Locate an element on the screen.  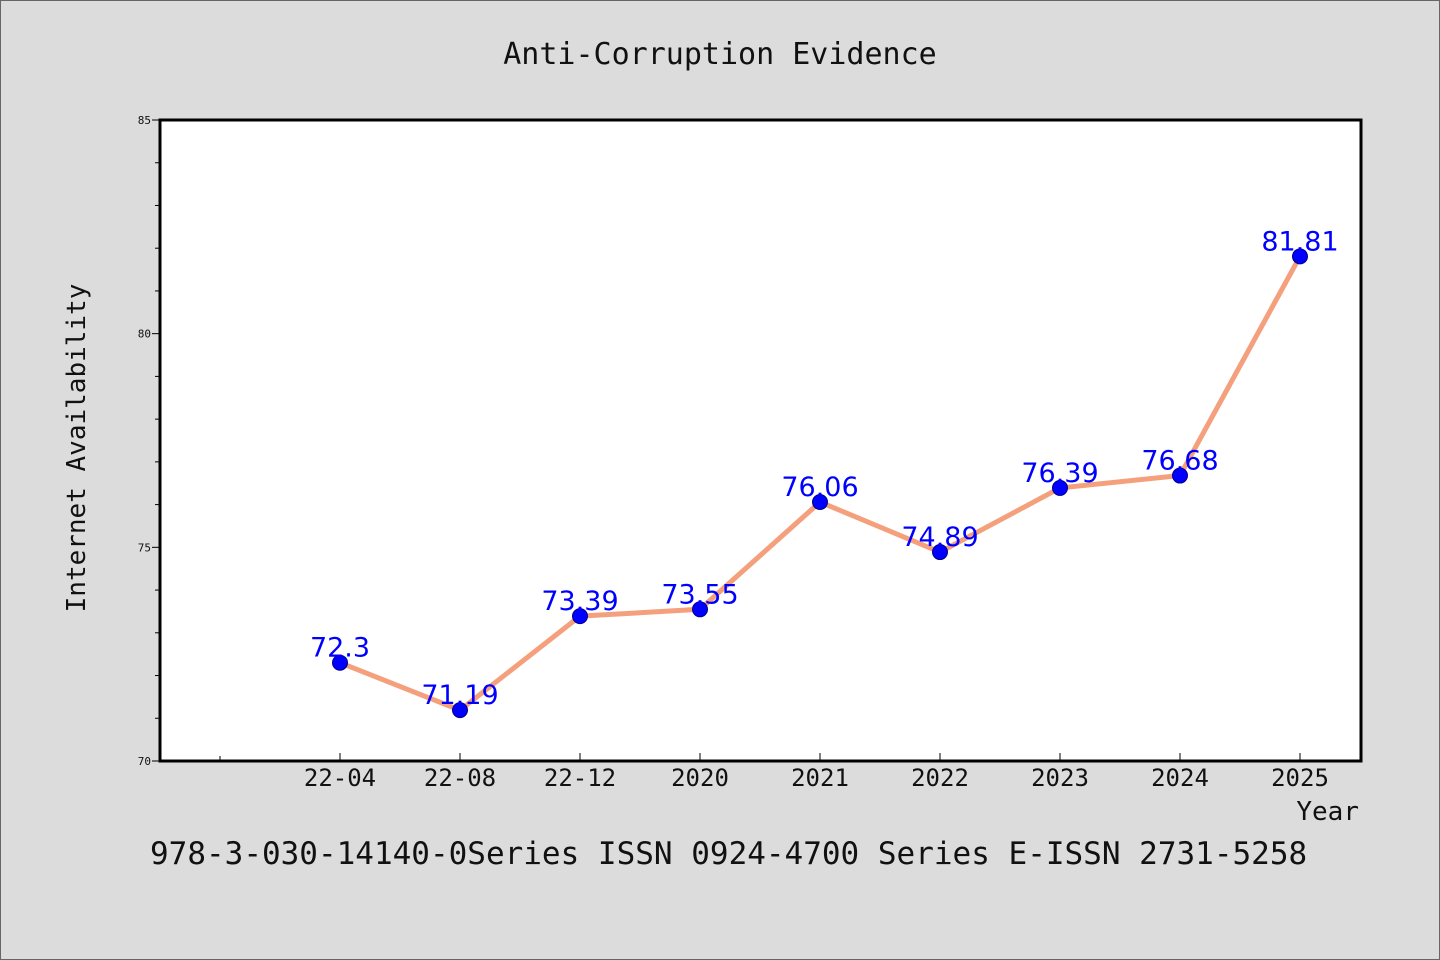
y-tick-label: 70 is located at coordinates (144, 761).